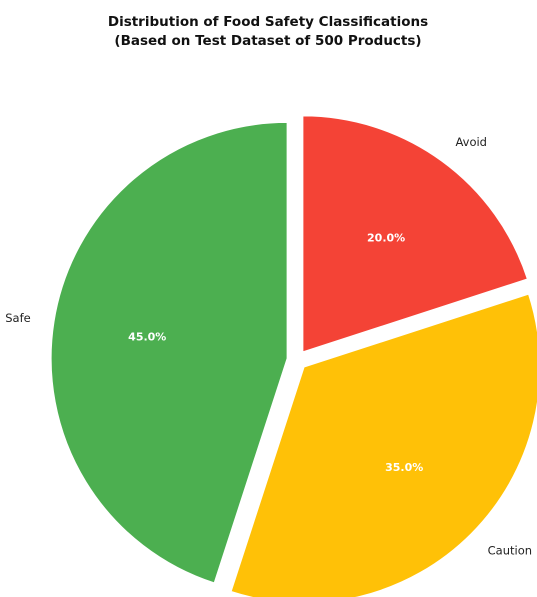 The image size is (537, 597). Describe the element at coordinates (510, 551) in the screenshot. I see `slice-category-label-caution: Caution` at that location.